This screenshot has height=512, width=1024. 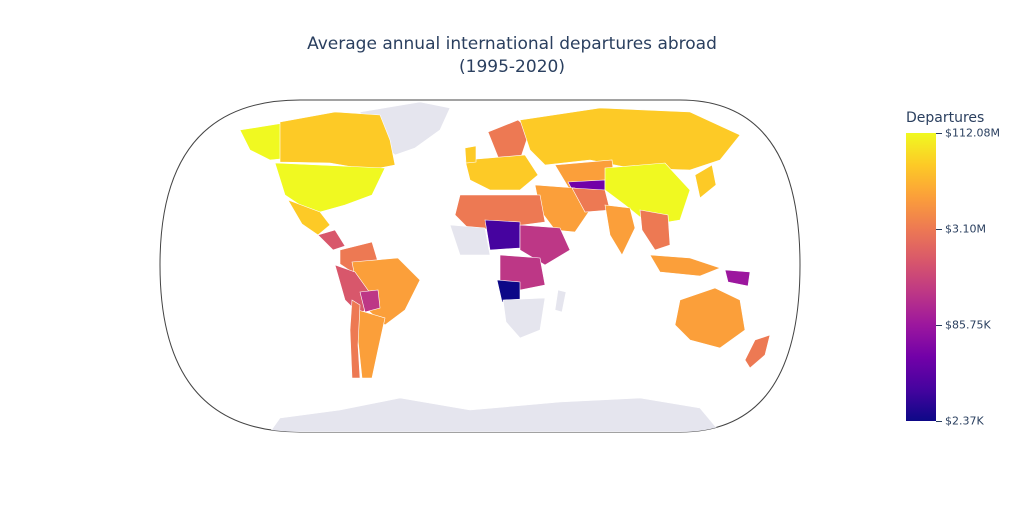 I want to click on colorbar-tick-label: $85.75K, so click(x=968, y=325).